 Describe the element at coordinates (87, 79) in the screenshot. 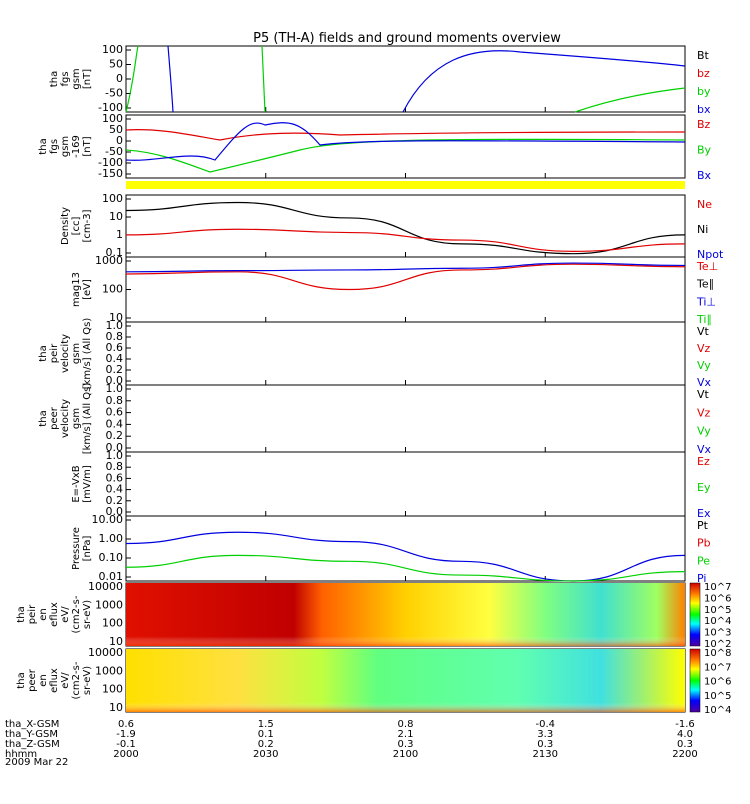

I see `y-axis-label: [nT]` at that location.